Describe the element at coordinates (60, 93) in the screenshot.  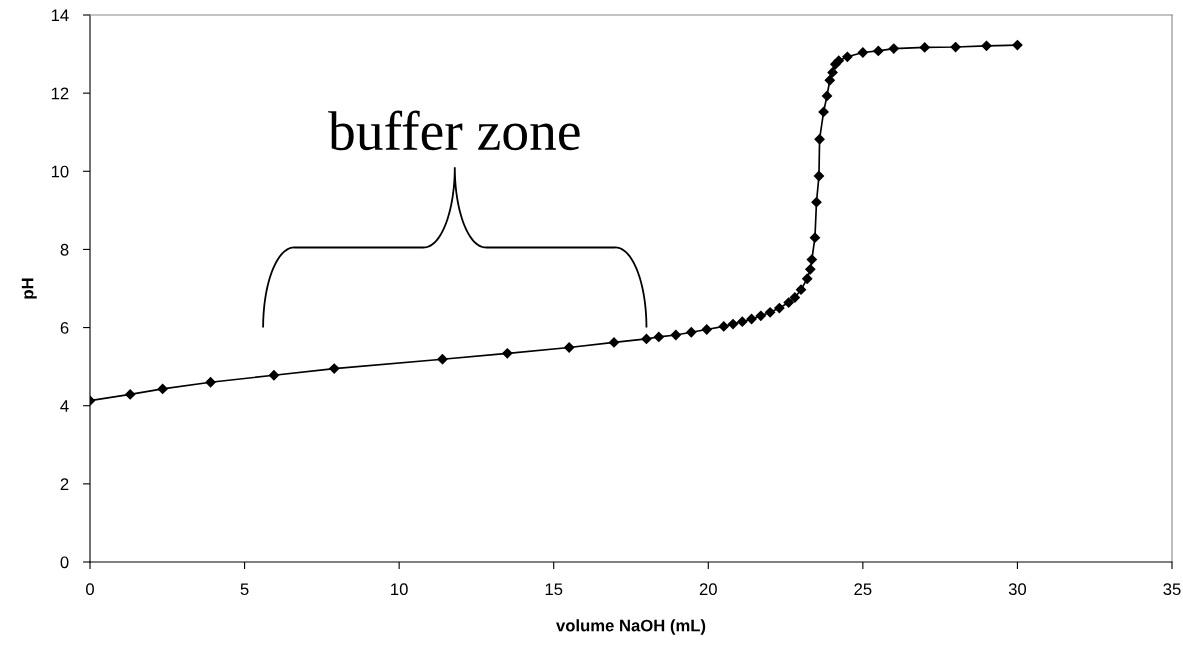
I see `y-tick-label: 12` at that location.